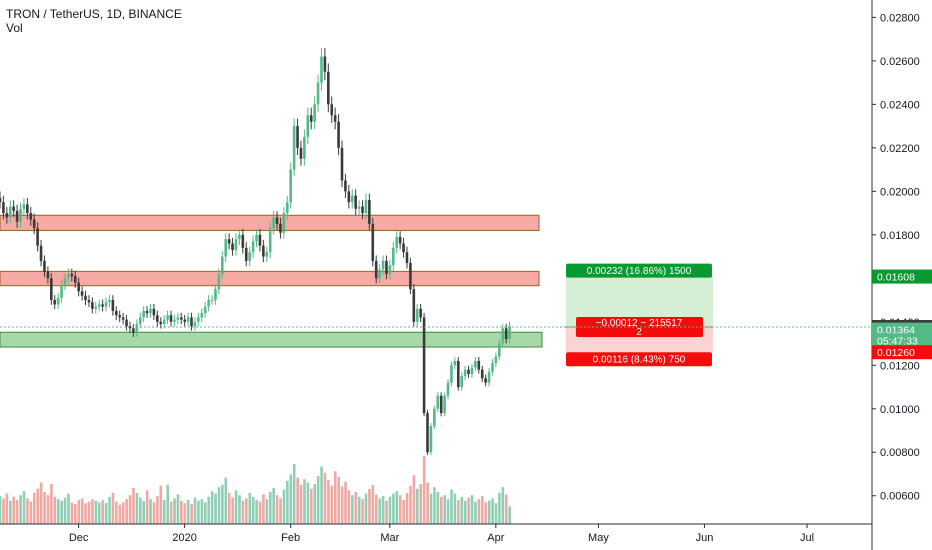 The image size is (932, 550). What do you see at coordinates (807, 538) in the screenshot?
I see `x-tick-label: Jul` at bounding box center [807, 538].